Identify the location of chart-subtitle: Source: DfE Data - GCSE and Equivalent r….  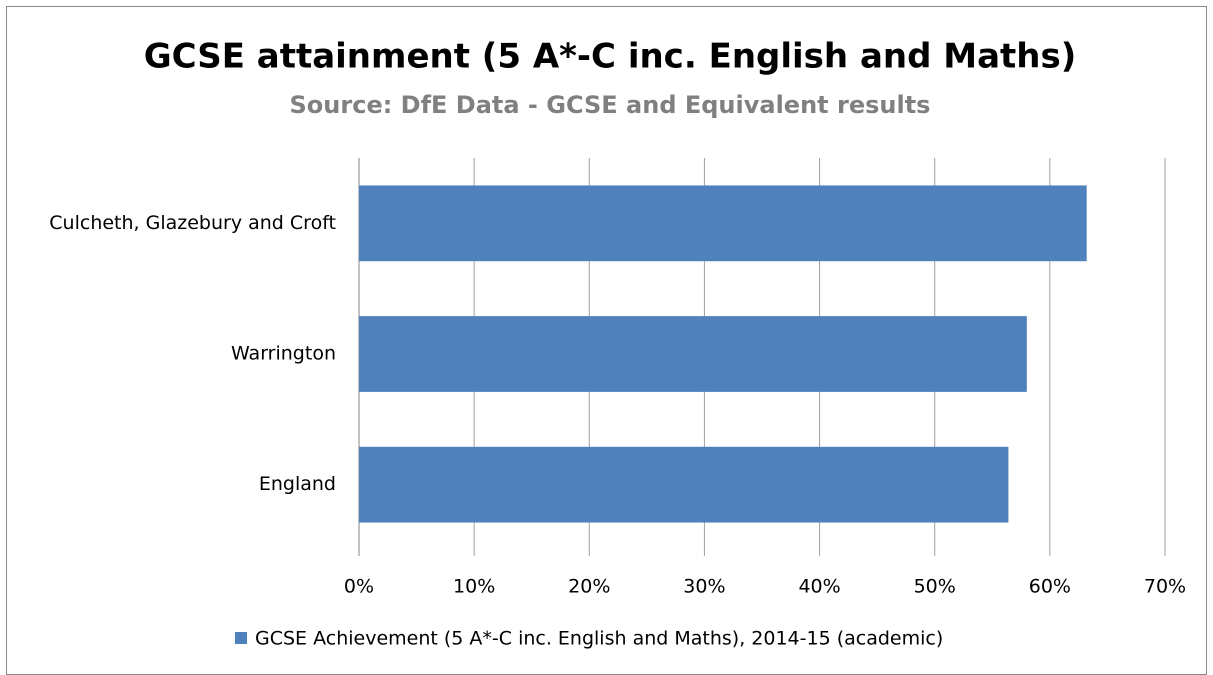
(610, 105).